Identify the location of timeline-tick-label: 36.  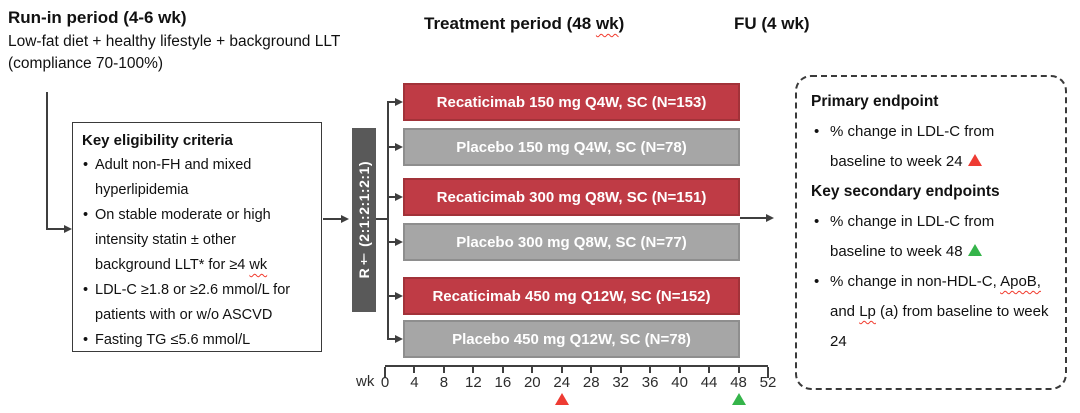
(650, 382).